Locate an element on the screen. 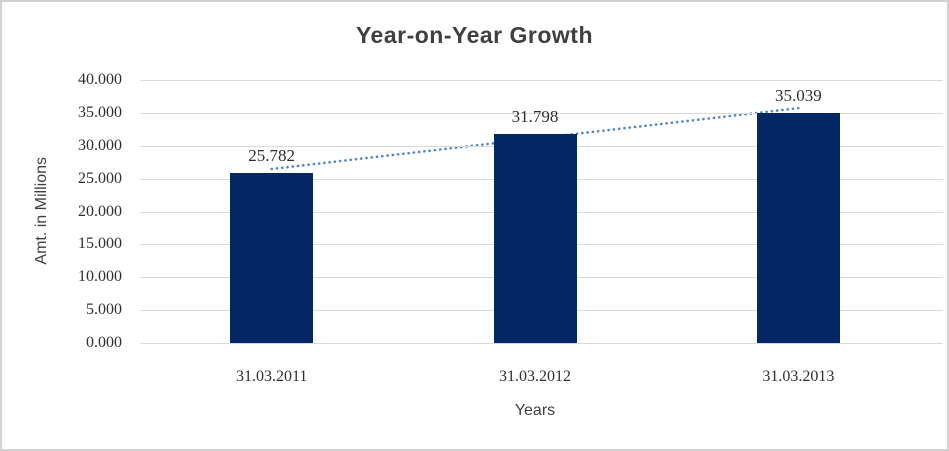 The height and width of the screenshot is (451, 949). bar-value-label: 25.782 is located at coordinates (272, 156).